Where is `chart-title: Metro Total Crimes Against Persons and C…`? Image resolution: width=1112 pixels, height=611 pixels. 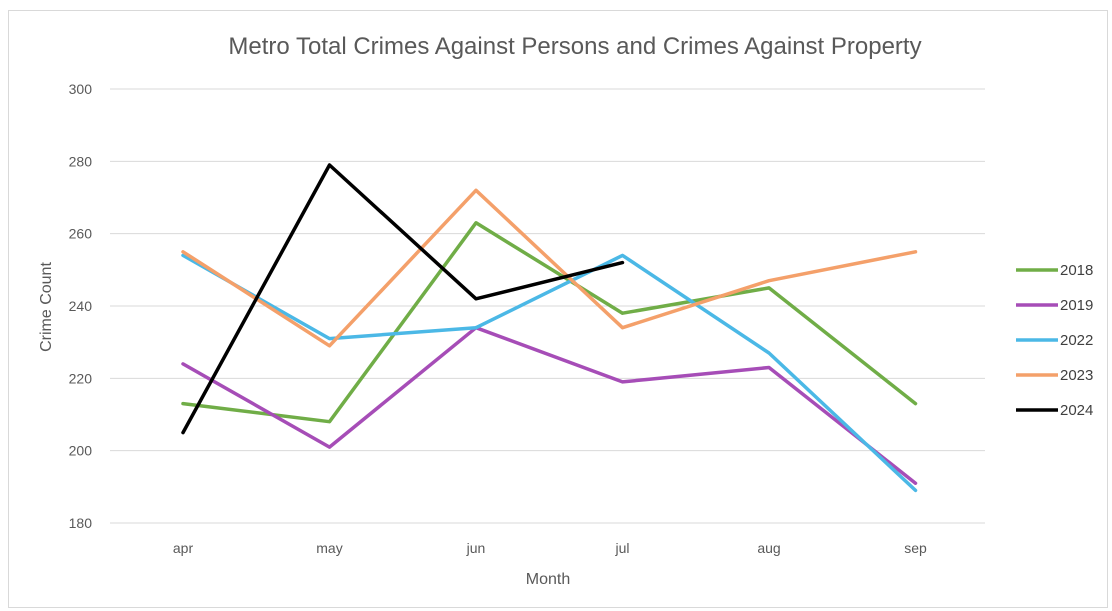
chart-title: Metro Total Crimes Against Persons and C… is located at coordinates (574, 46).